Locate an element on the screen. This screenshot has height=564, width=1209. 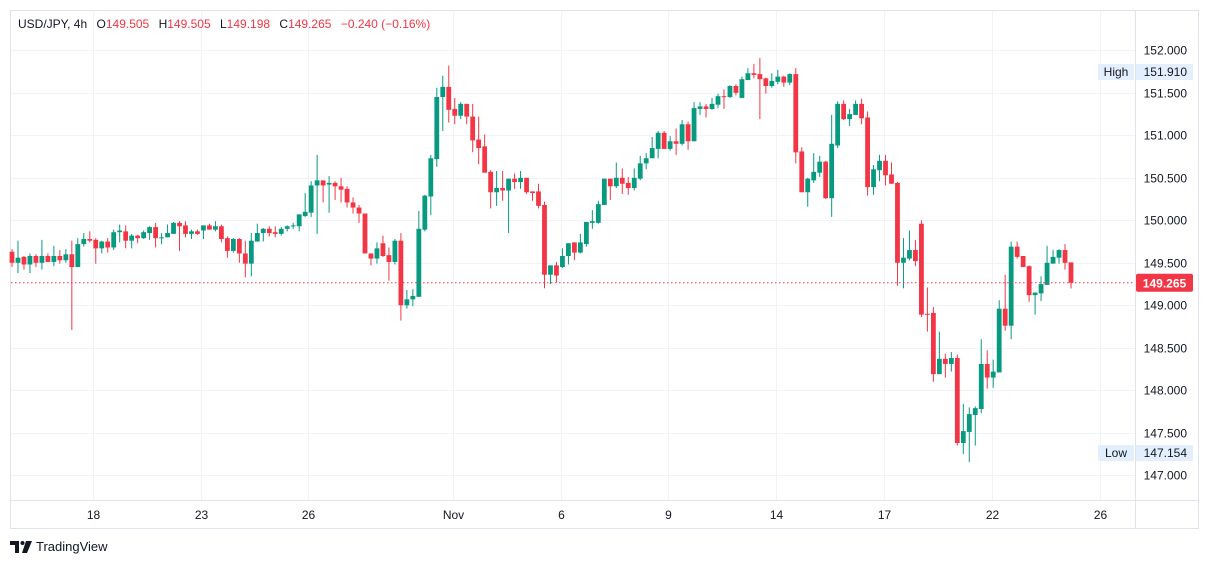
change-value: −0.240 (−0.16%) is located at coordinates (385, 24).